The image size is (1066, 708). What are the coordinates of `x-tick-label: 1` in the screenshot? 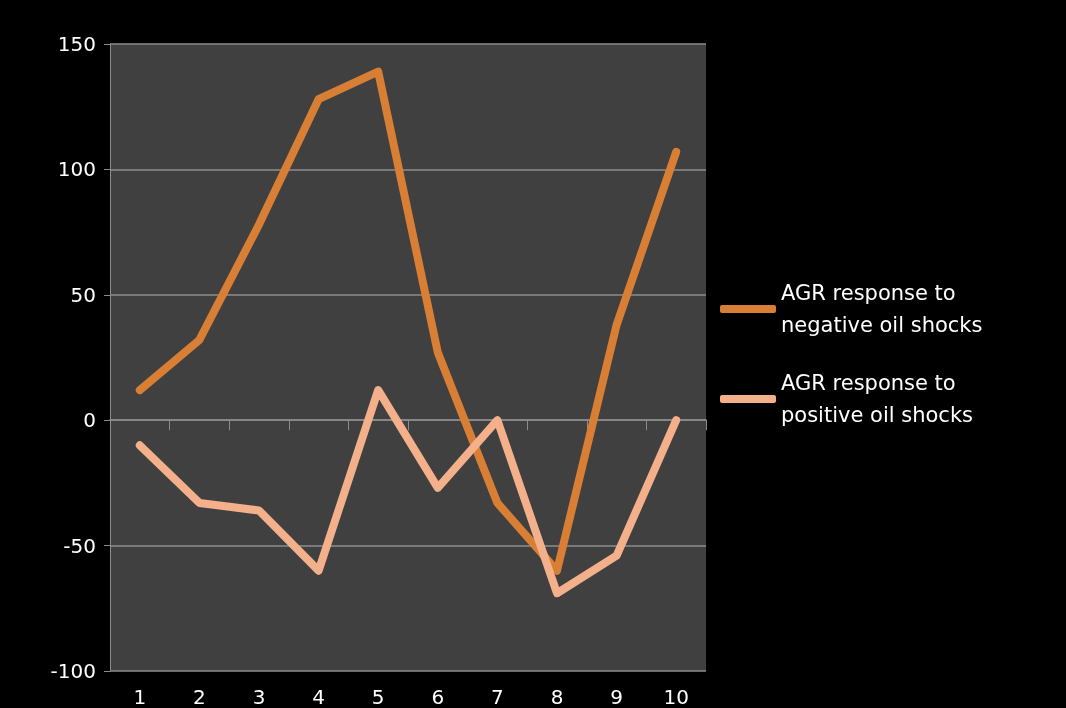 It's located at (140, 696).